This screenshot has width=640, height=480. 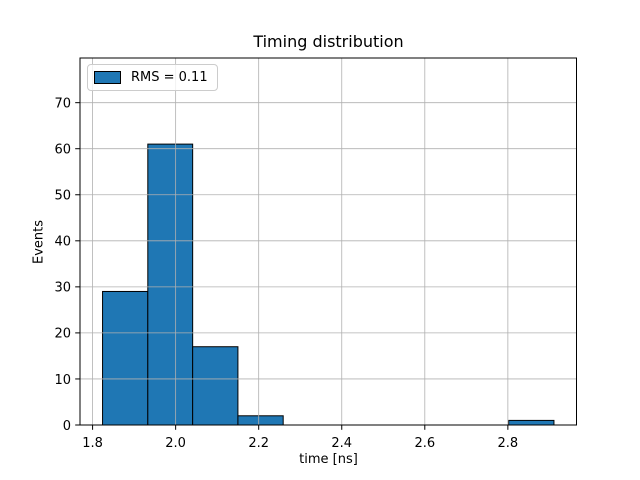 I want to click on x-axis-label: time [ns], so click(x=328, y=459).